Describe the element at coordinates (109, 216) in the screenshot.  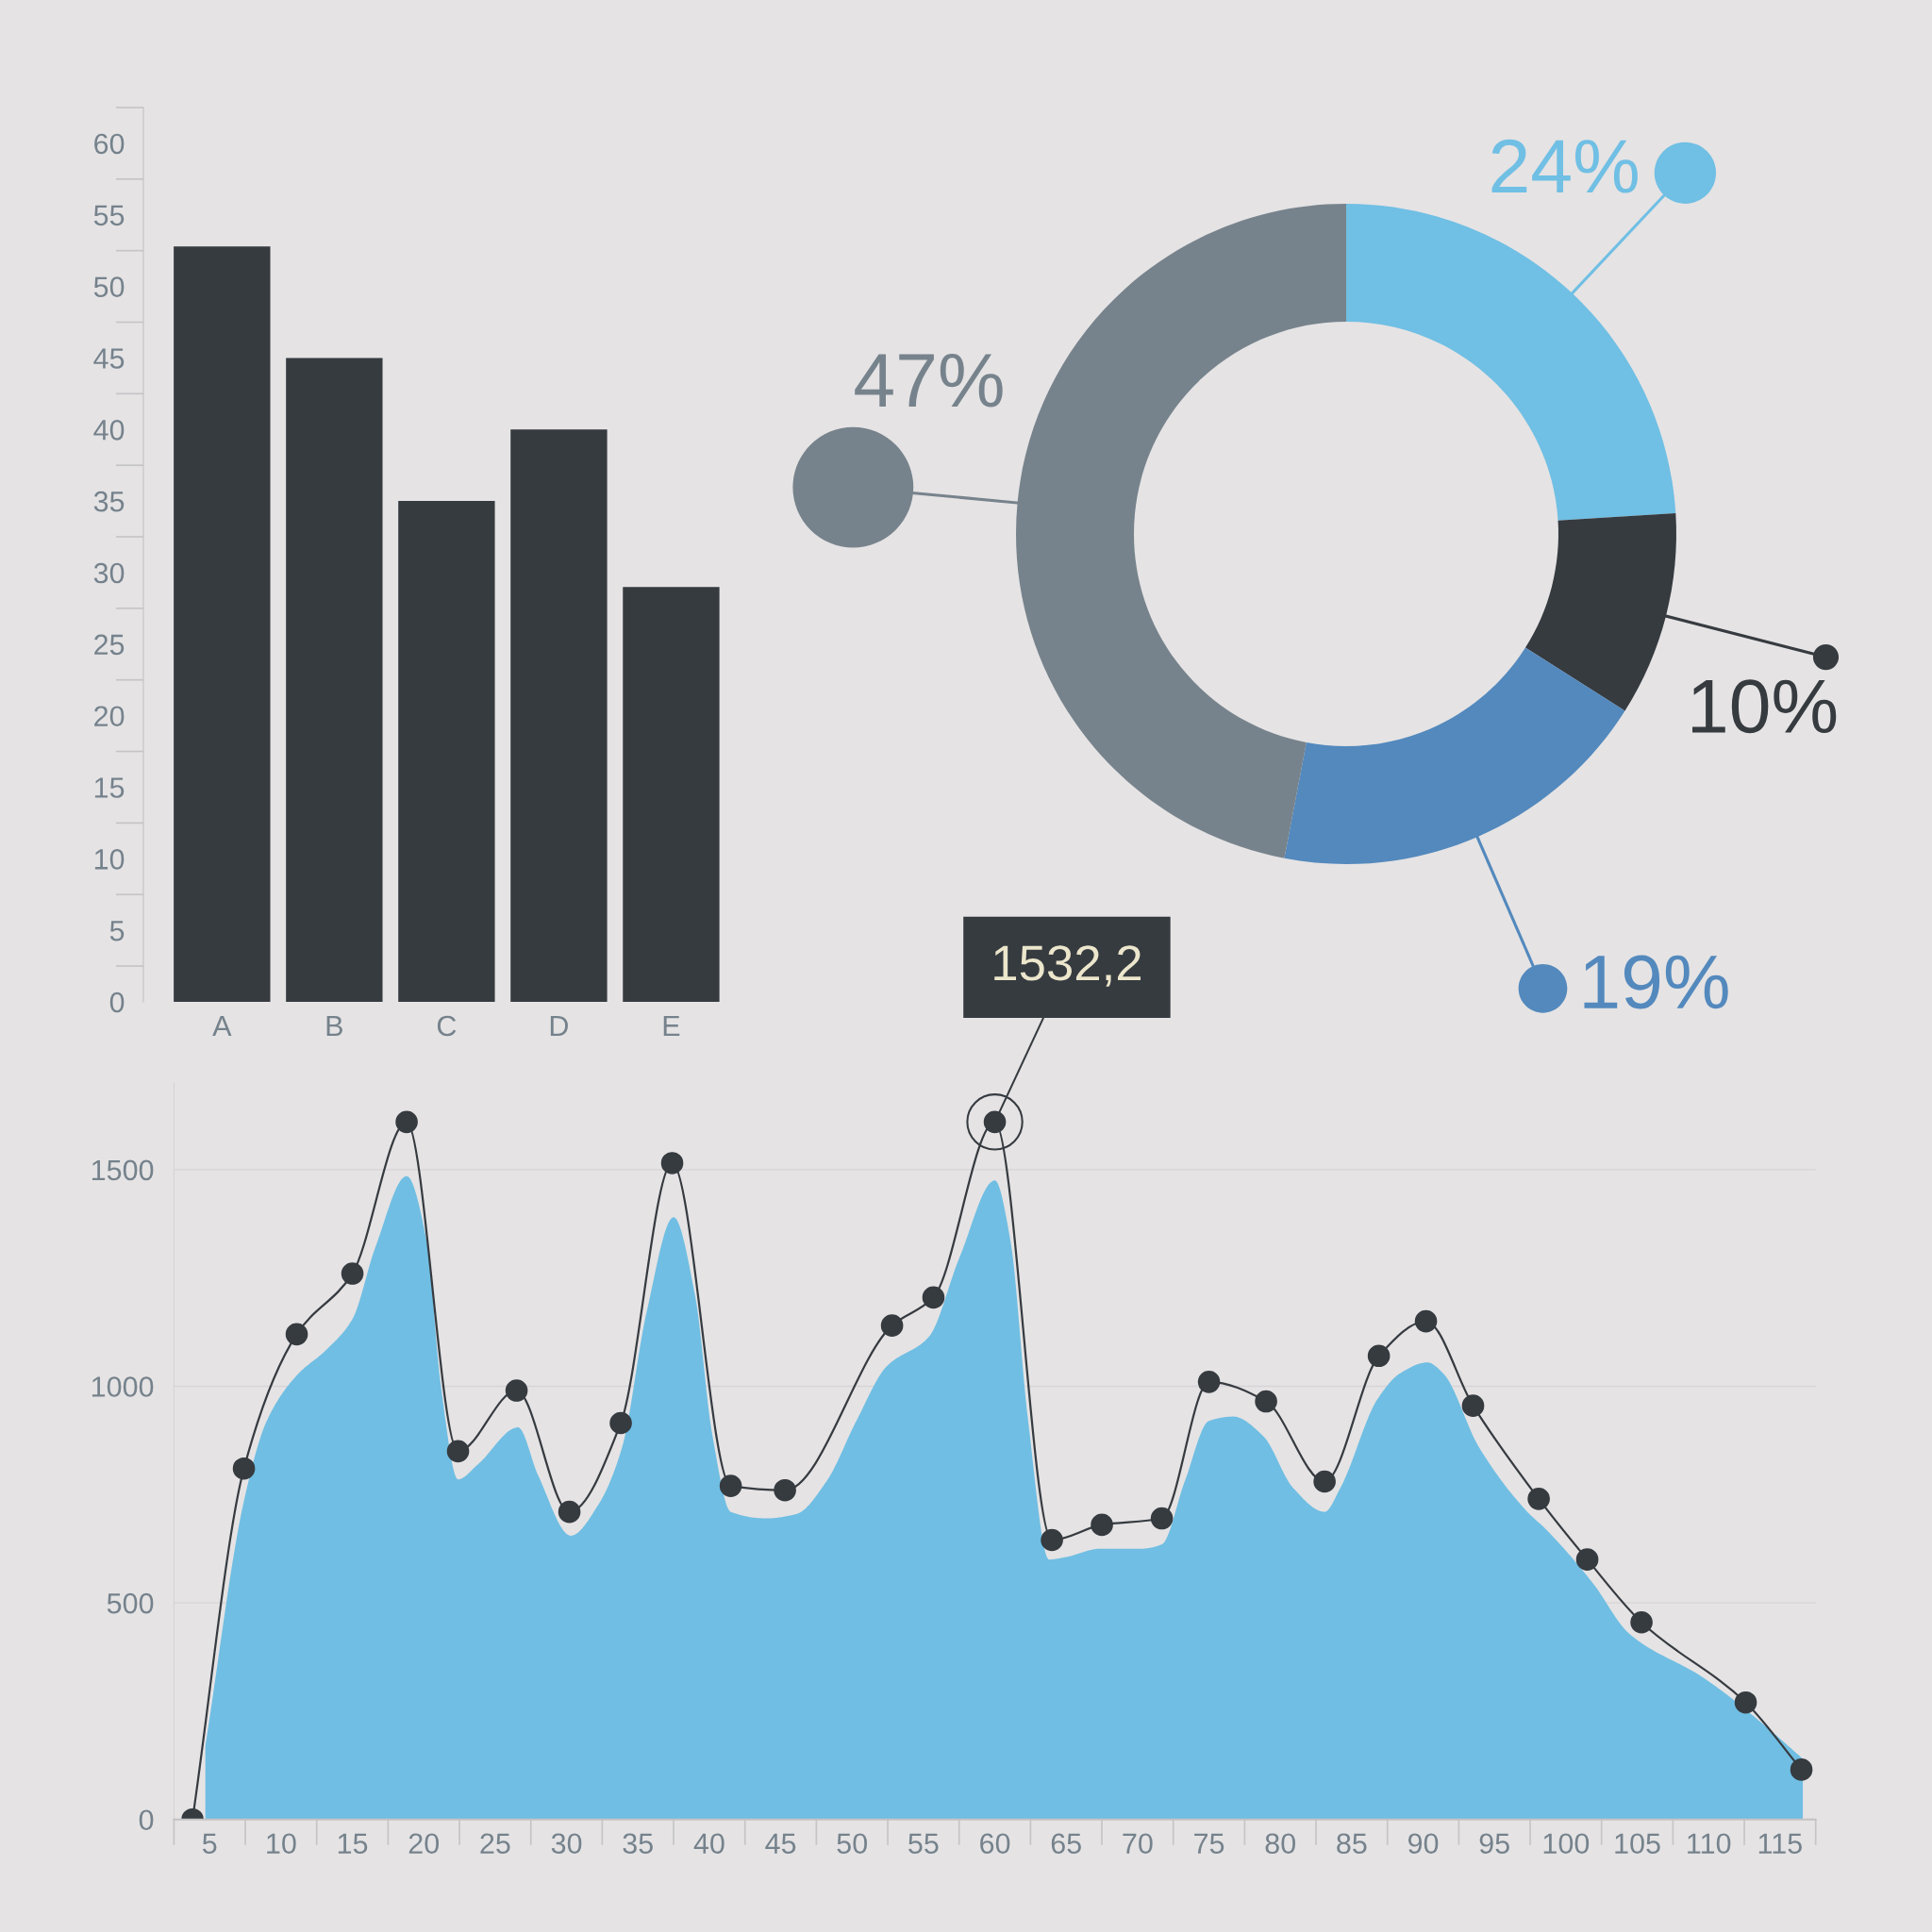
I see `y-tick-label: 55` at that location.